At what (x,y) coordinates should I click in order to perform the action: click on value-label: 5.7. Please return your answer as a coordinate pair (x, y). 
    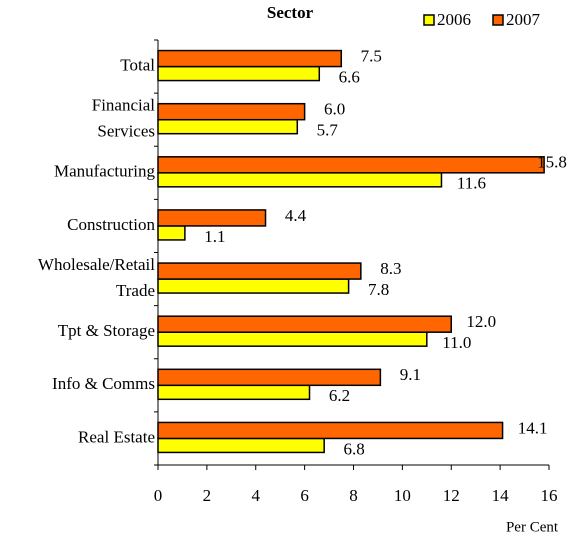
    Looking at the image, I should click on (328, 130).